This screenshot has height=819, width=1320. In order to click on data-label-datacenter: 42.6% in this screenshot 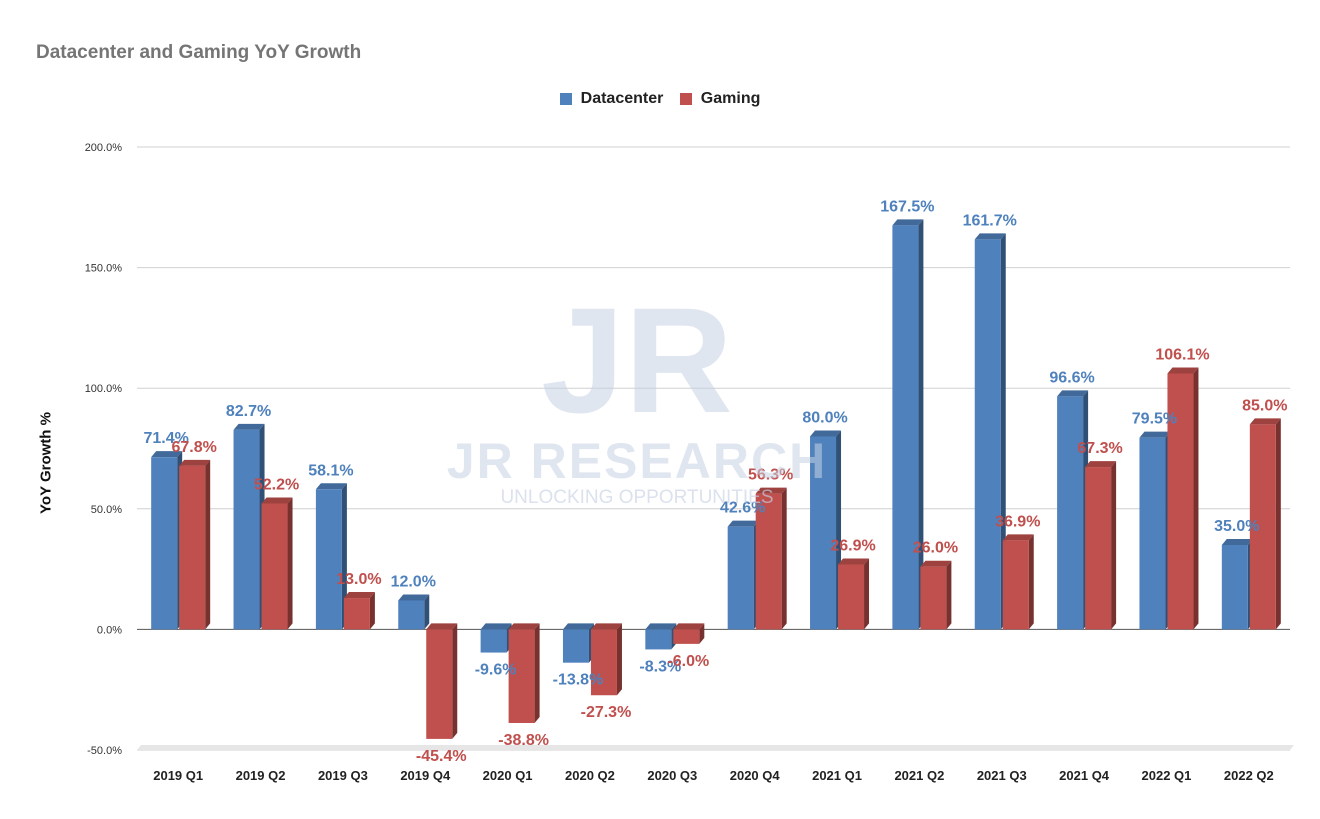, I will do `click(742, 508)`.